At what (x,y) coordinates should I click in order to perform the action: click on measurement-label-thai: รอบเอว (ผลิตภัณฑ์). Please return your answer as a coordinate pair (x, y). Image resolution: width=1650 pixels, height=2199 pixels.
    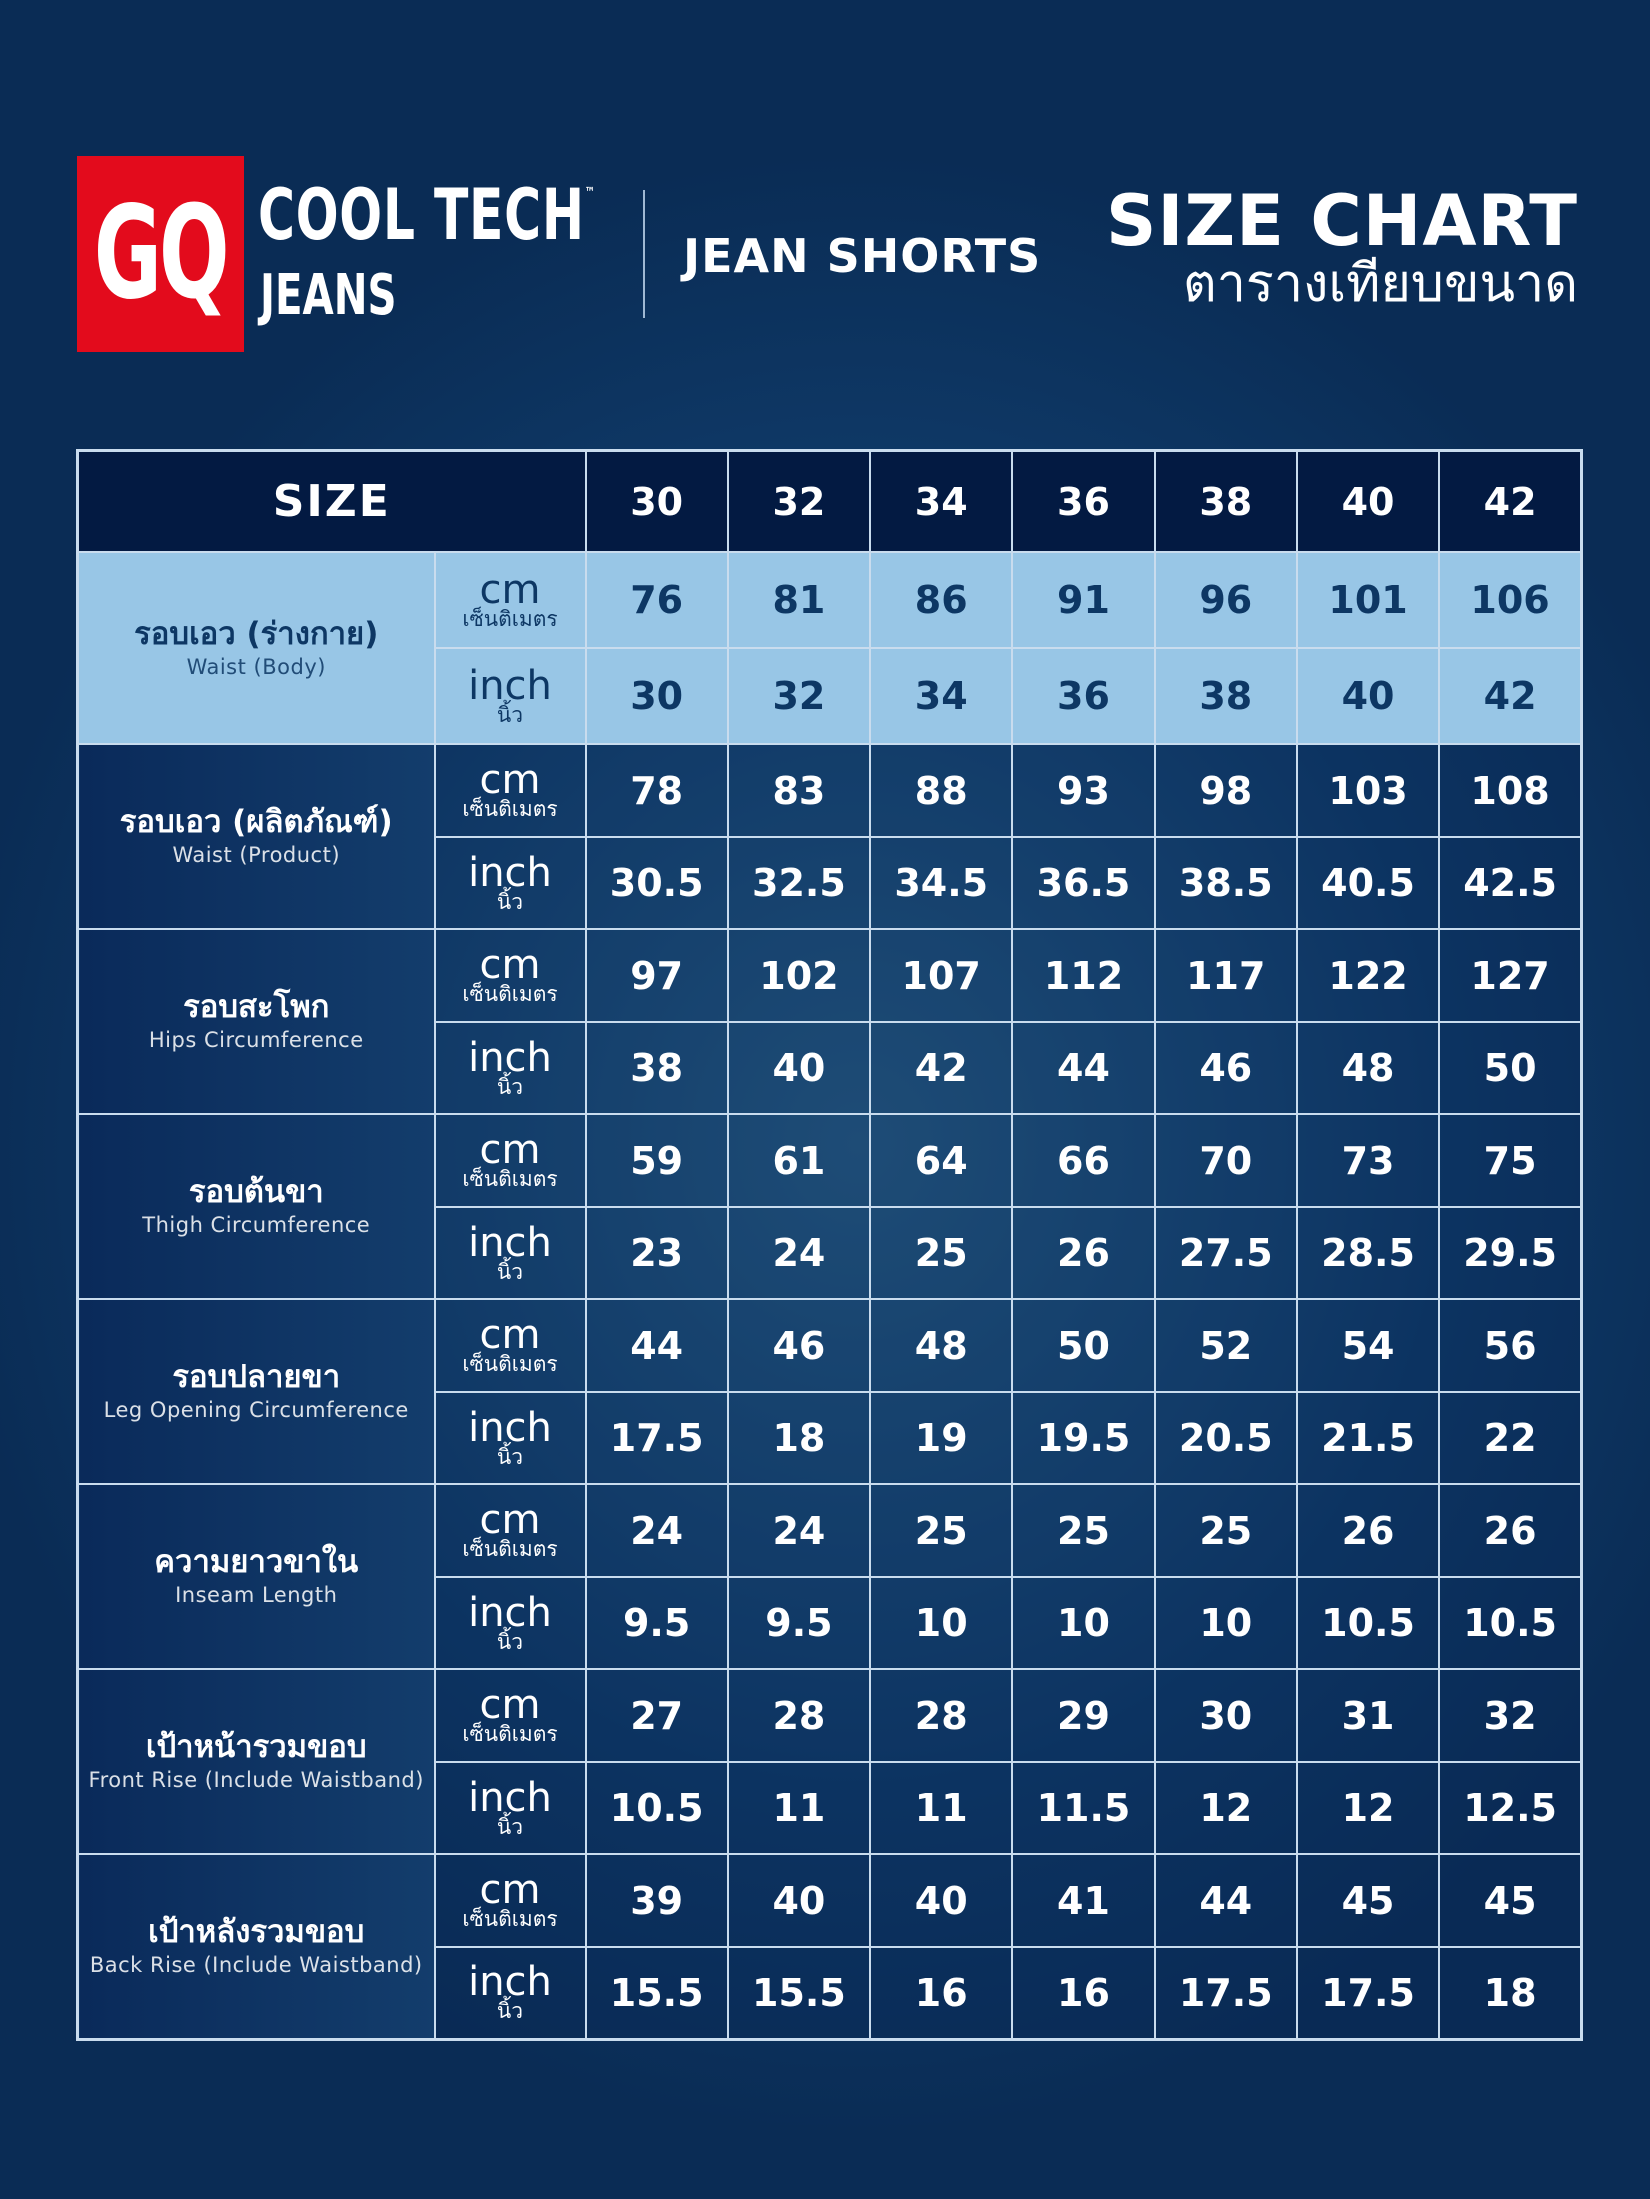
    Looking at the image, I should click on (256, 822).